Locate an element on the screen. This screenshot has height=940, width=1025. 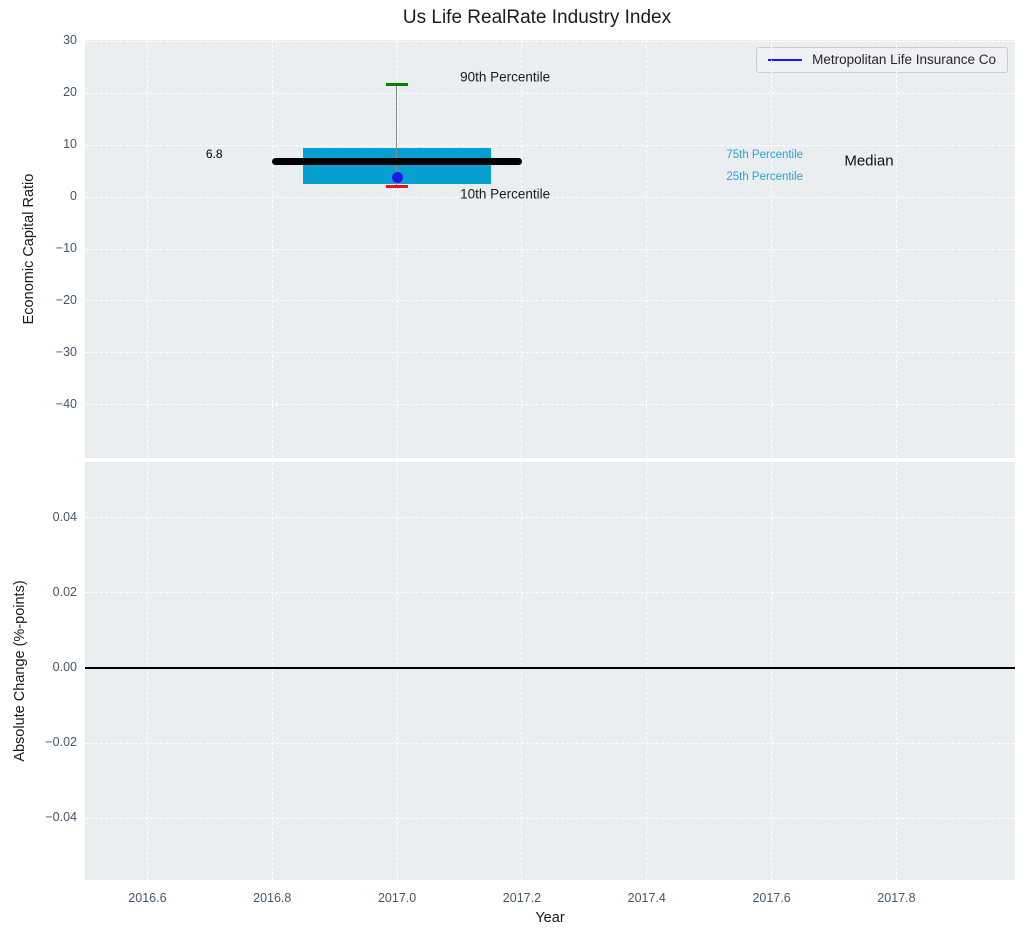
x-tick-label: 2017.6 is located at coordinates (771, 898).